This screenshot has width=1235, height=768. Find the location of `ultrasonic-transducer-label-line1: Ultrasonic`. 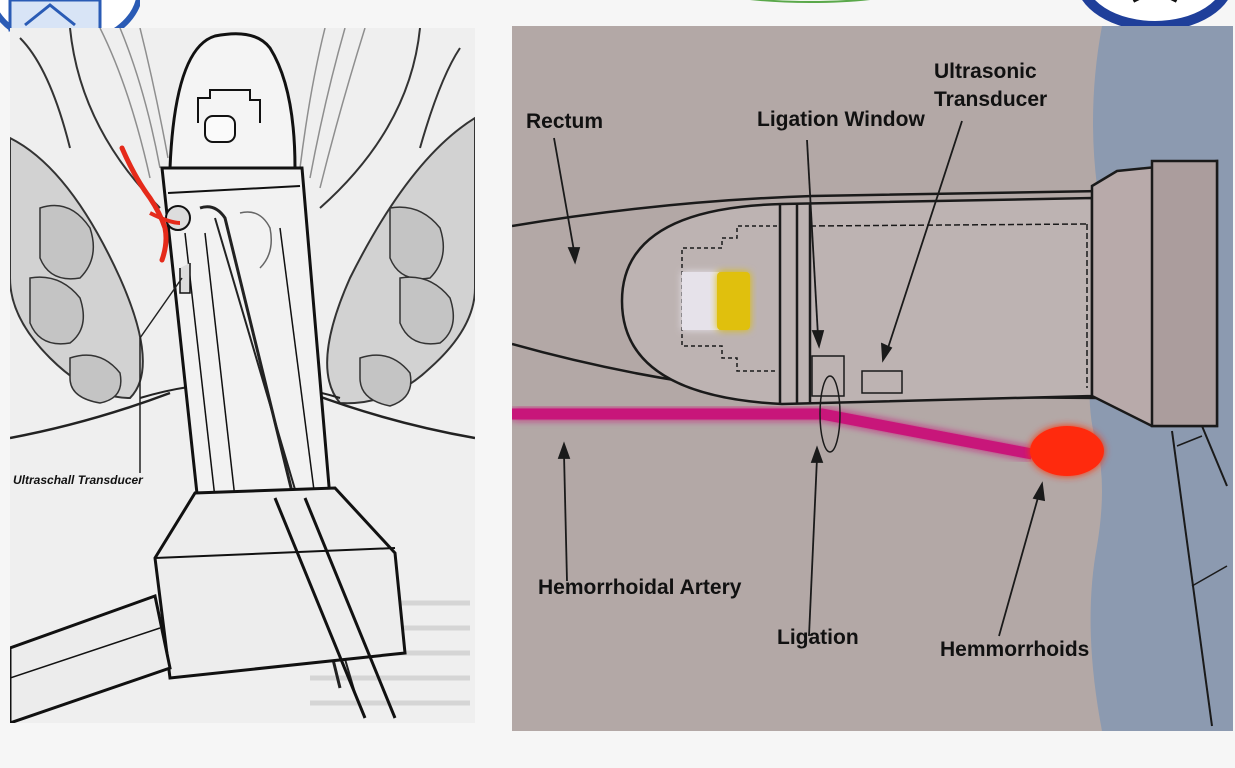

ultrasonic-transducer-label-line1: Ultrasonic is located at coordinates (985, 71).